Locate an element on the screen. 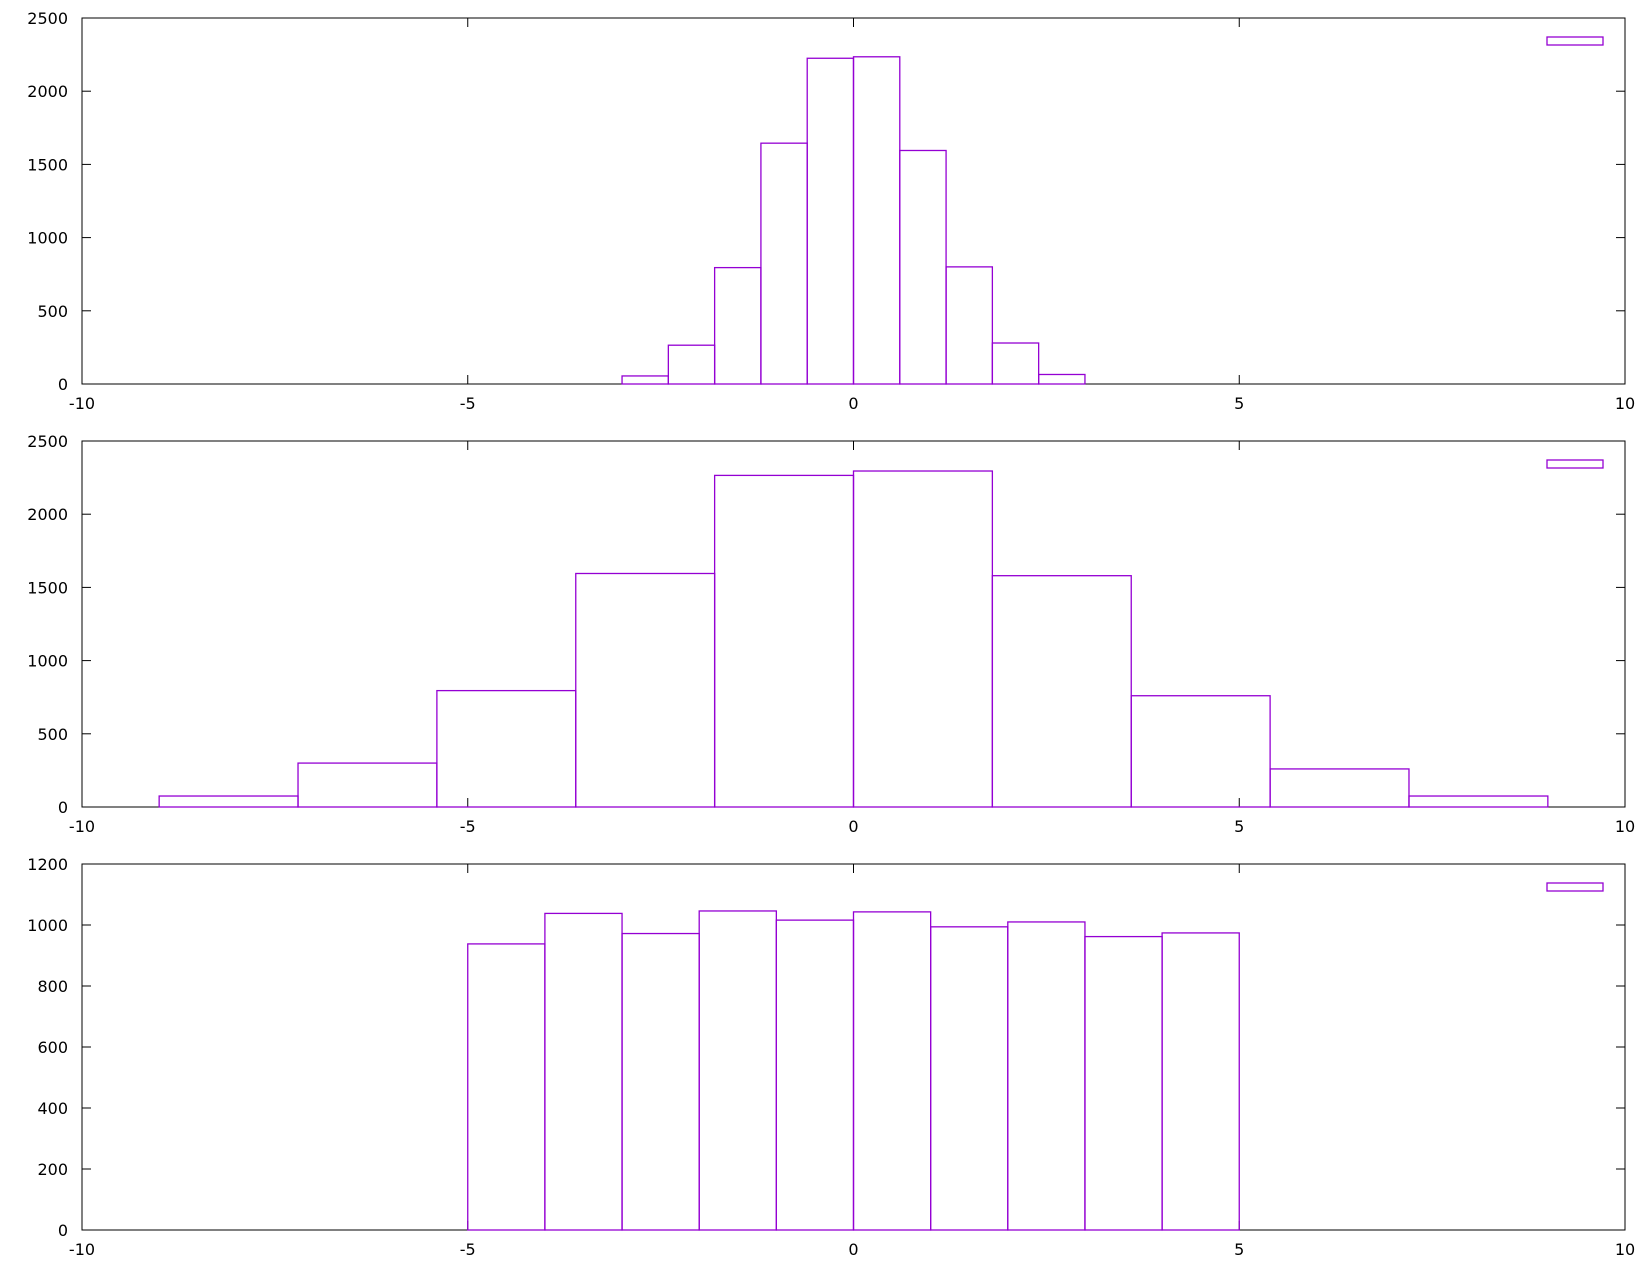 The height and width of the screenshot is (1262, 1650). y-tick-label: 800 is located at coordinates (52, 986).